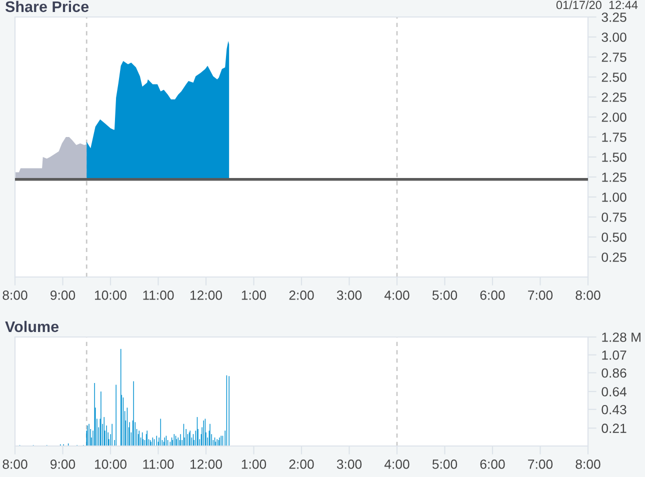  I want to click on y-tick-label: 1.75, so click(614, 137).